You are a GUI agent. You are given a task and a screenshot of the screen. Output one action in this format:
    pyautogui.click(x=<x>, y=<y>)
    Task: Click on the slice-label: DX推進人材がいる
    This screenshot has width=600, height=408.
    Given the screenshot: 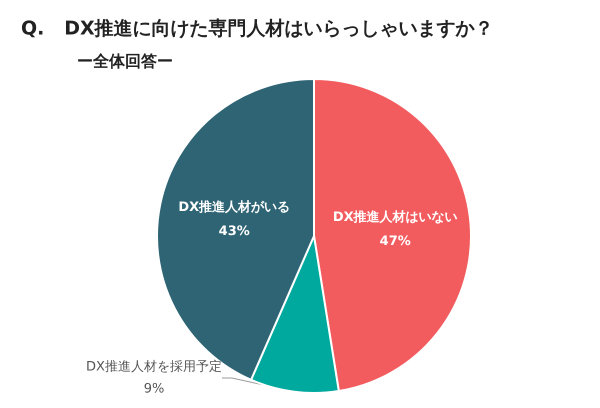 What is the action you would take?
    pyautogui.click(x=234, y=207)
    